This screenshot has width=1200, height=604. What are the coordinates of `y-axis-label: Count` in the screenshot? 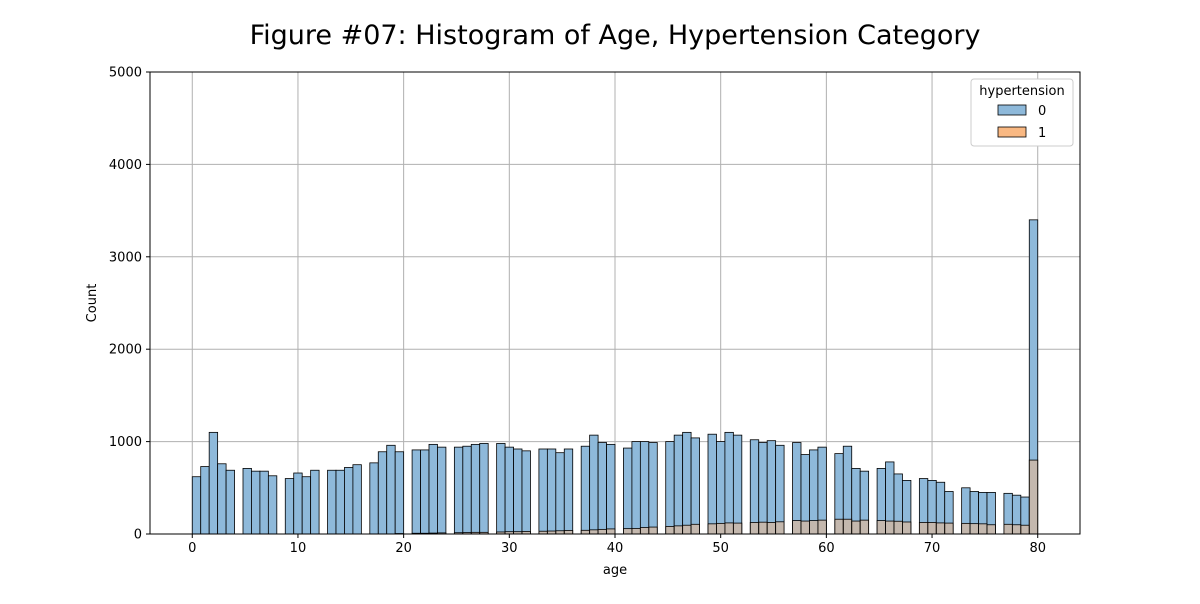 It's located at (92, 303).